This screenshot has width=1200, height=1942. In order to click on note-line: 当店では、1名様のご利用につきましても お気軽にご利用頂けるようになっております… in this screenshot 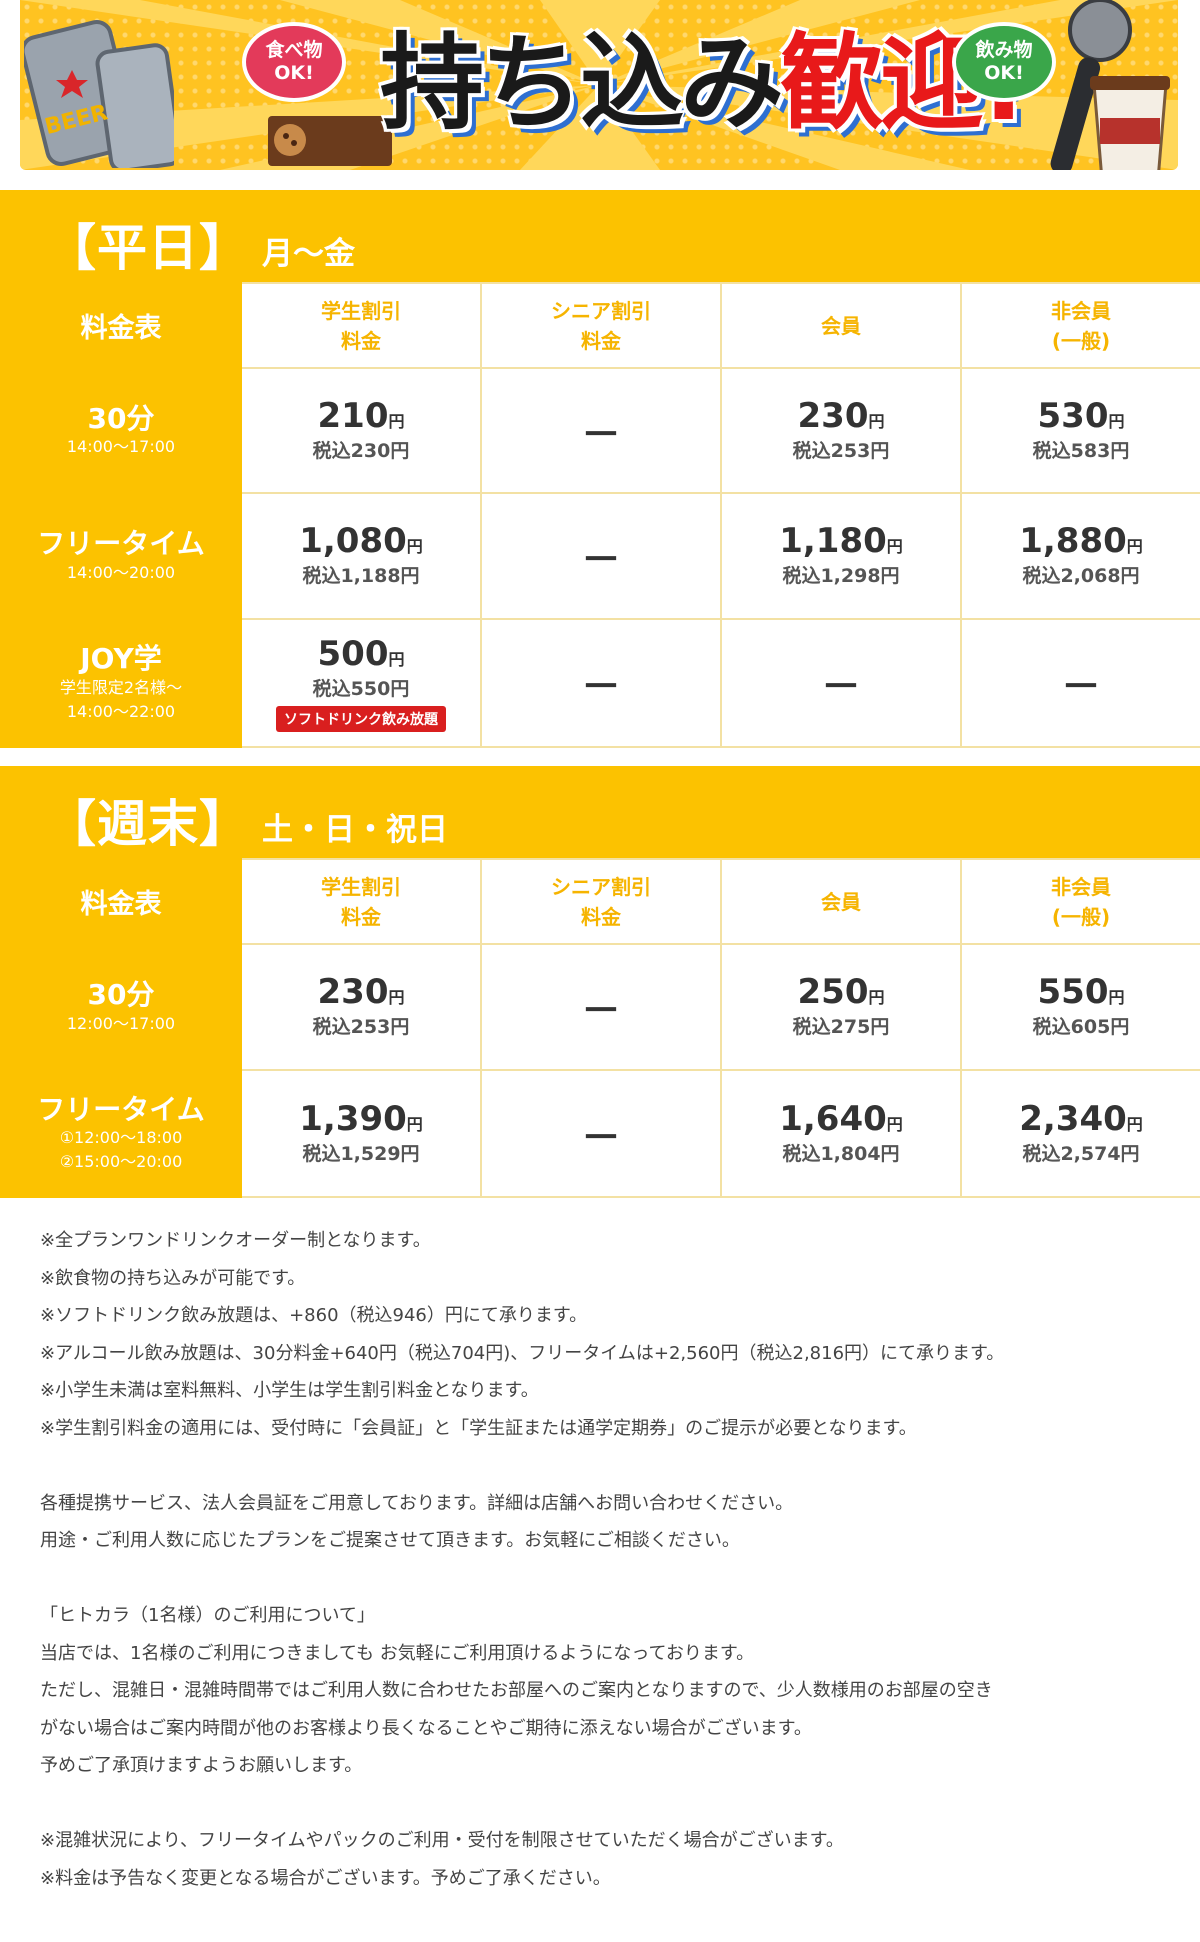, I will do `click(397, 1653)`.